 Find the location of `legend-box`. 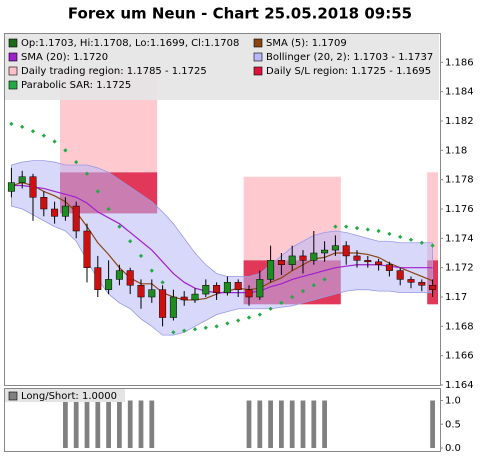

legend-box is located at coordinates (65, 395).